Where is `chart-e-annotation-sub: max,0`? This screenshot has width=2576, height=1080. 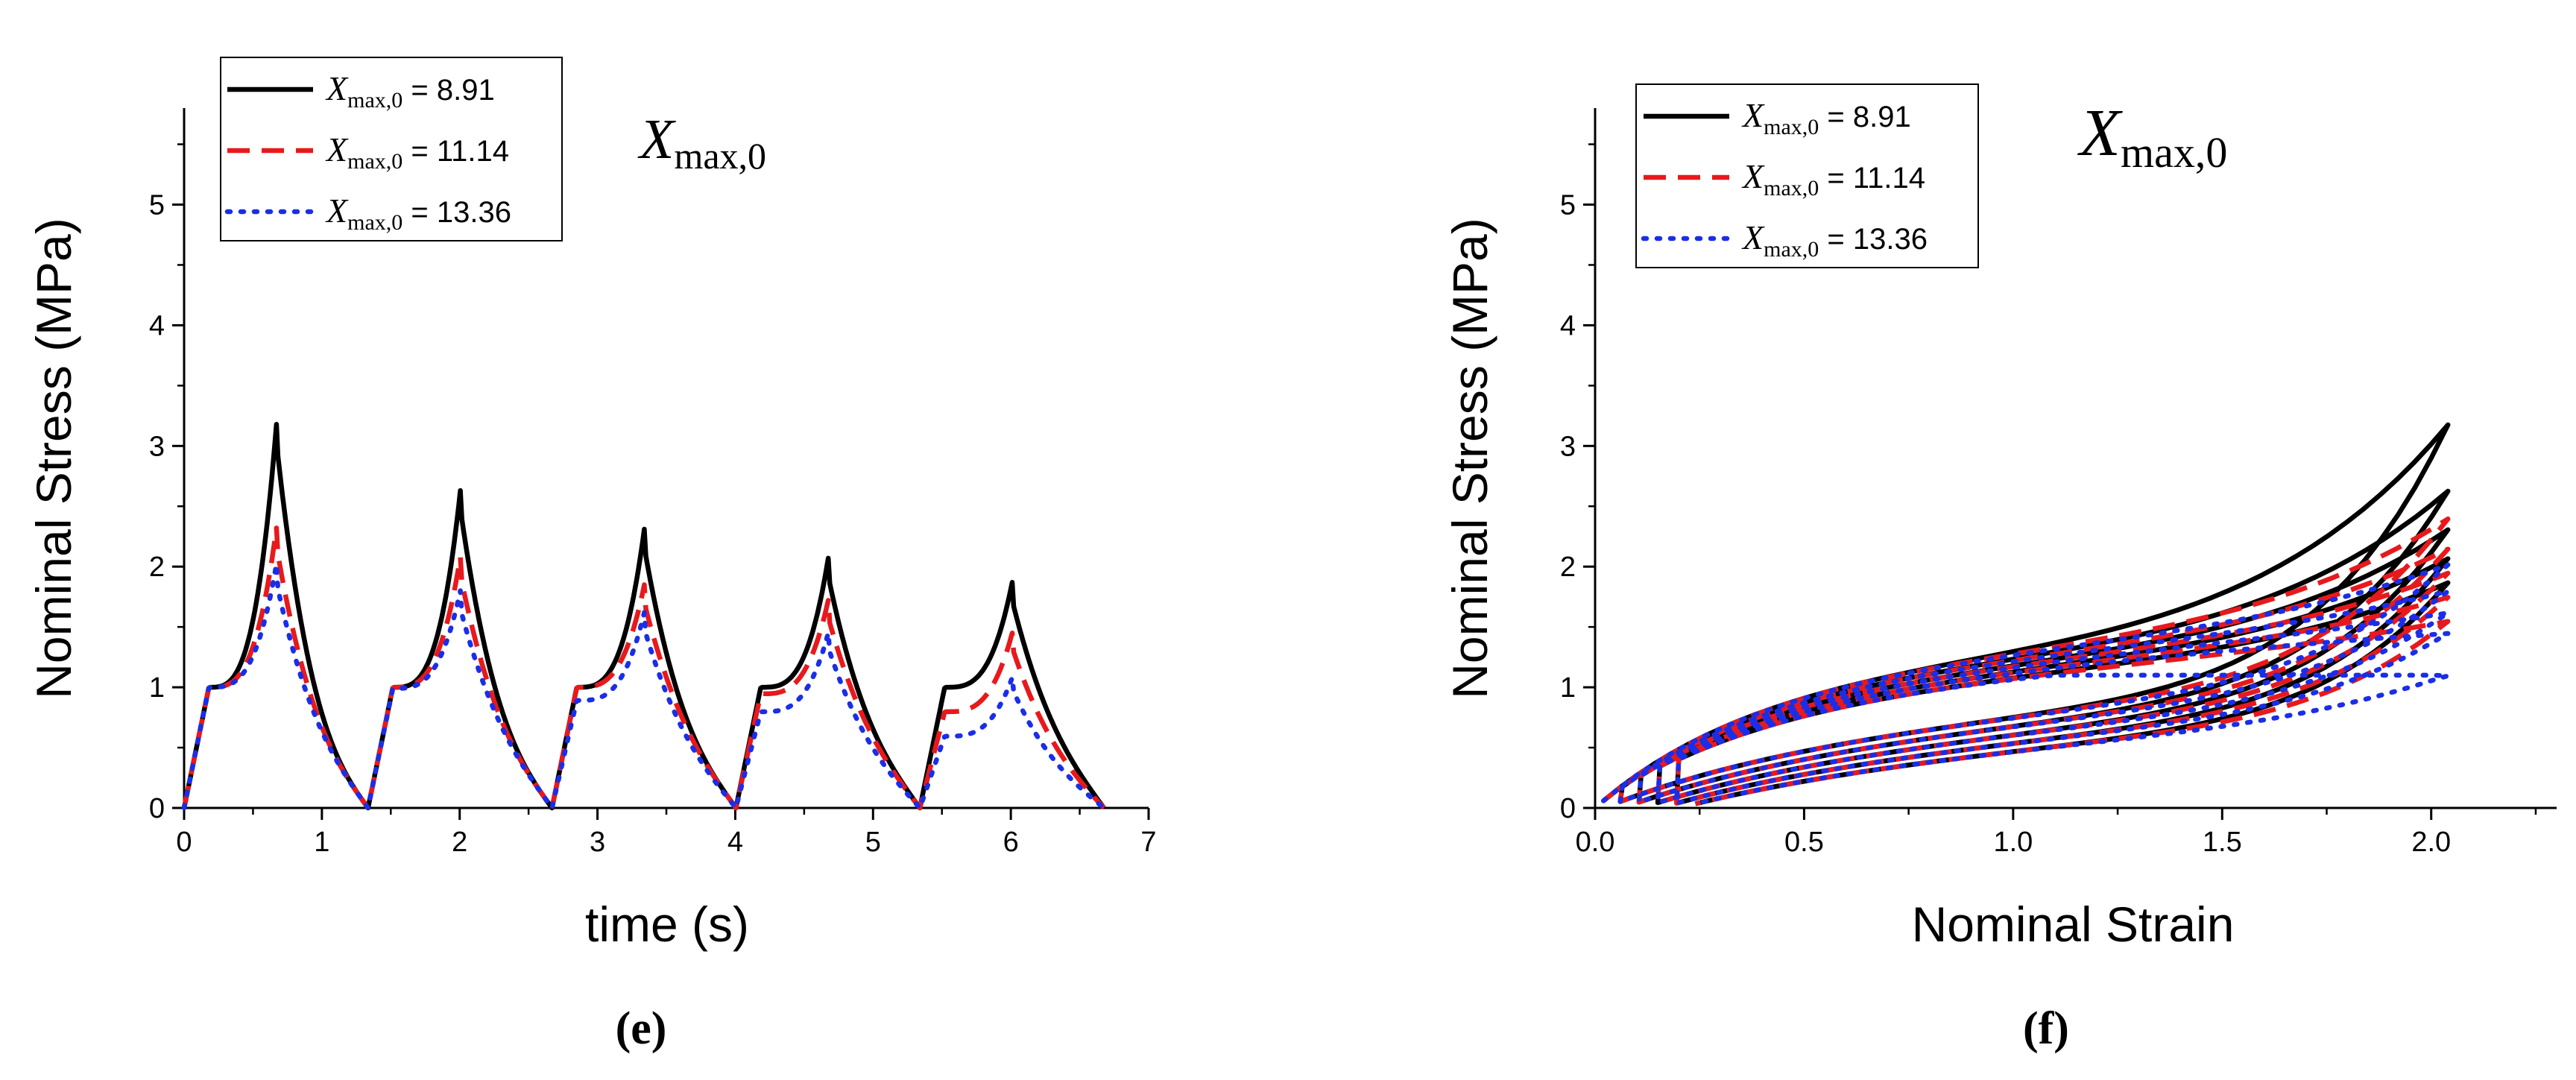
chart-e-annotation-sub: max,0 is located at coordinates (720, 156).